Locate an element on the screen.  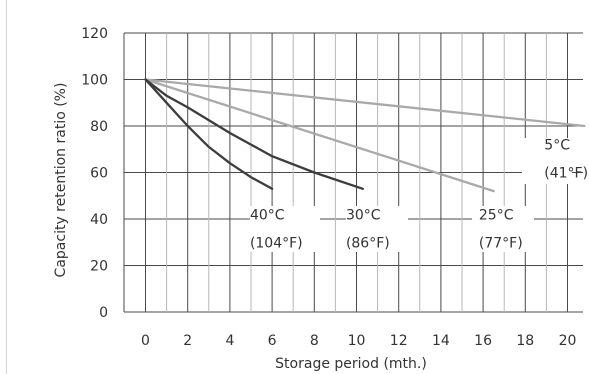
series-line-40c is located at coordinates (209, 134).